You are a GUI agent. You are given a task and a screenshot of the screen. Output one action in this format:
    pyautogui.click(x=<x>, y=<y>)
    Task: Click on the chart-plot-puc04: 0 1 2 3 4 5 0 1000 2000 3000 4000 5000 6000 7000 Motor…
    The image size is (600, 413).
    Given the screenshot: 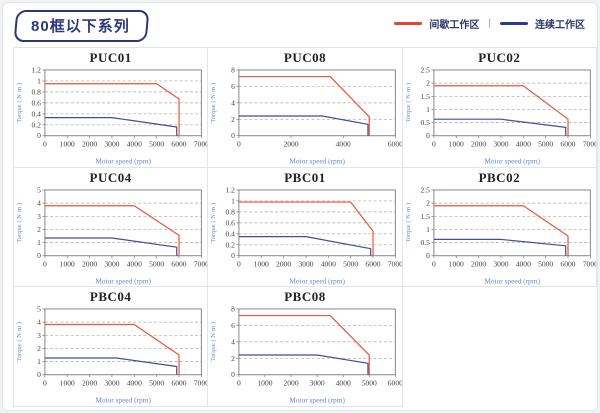 What is the action you would take?
    pyautogui.click(x=110, y=236)
    